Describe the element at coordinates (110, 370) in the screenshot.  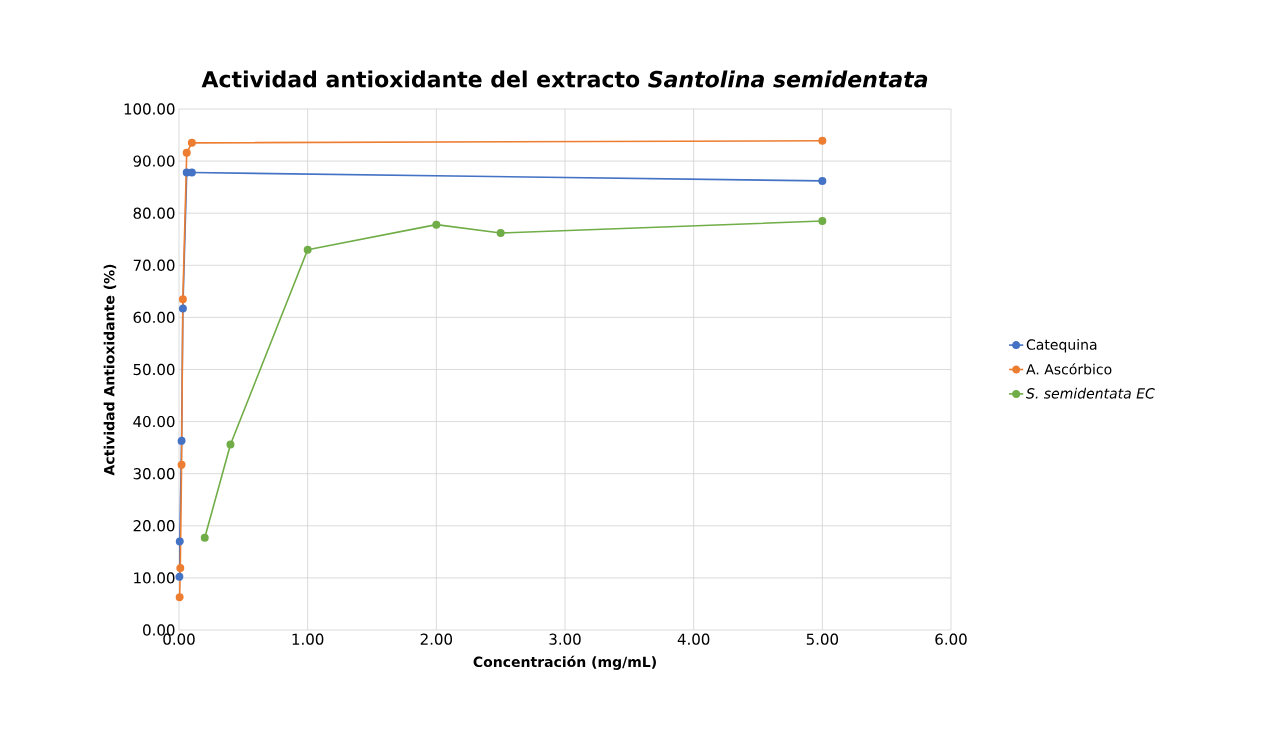
I see `y-axis-title: Actividad Antioxidante (%)` at that location.